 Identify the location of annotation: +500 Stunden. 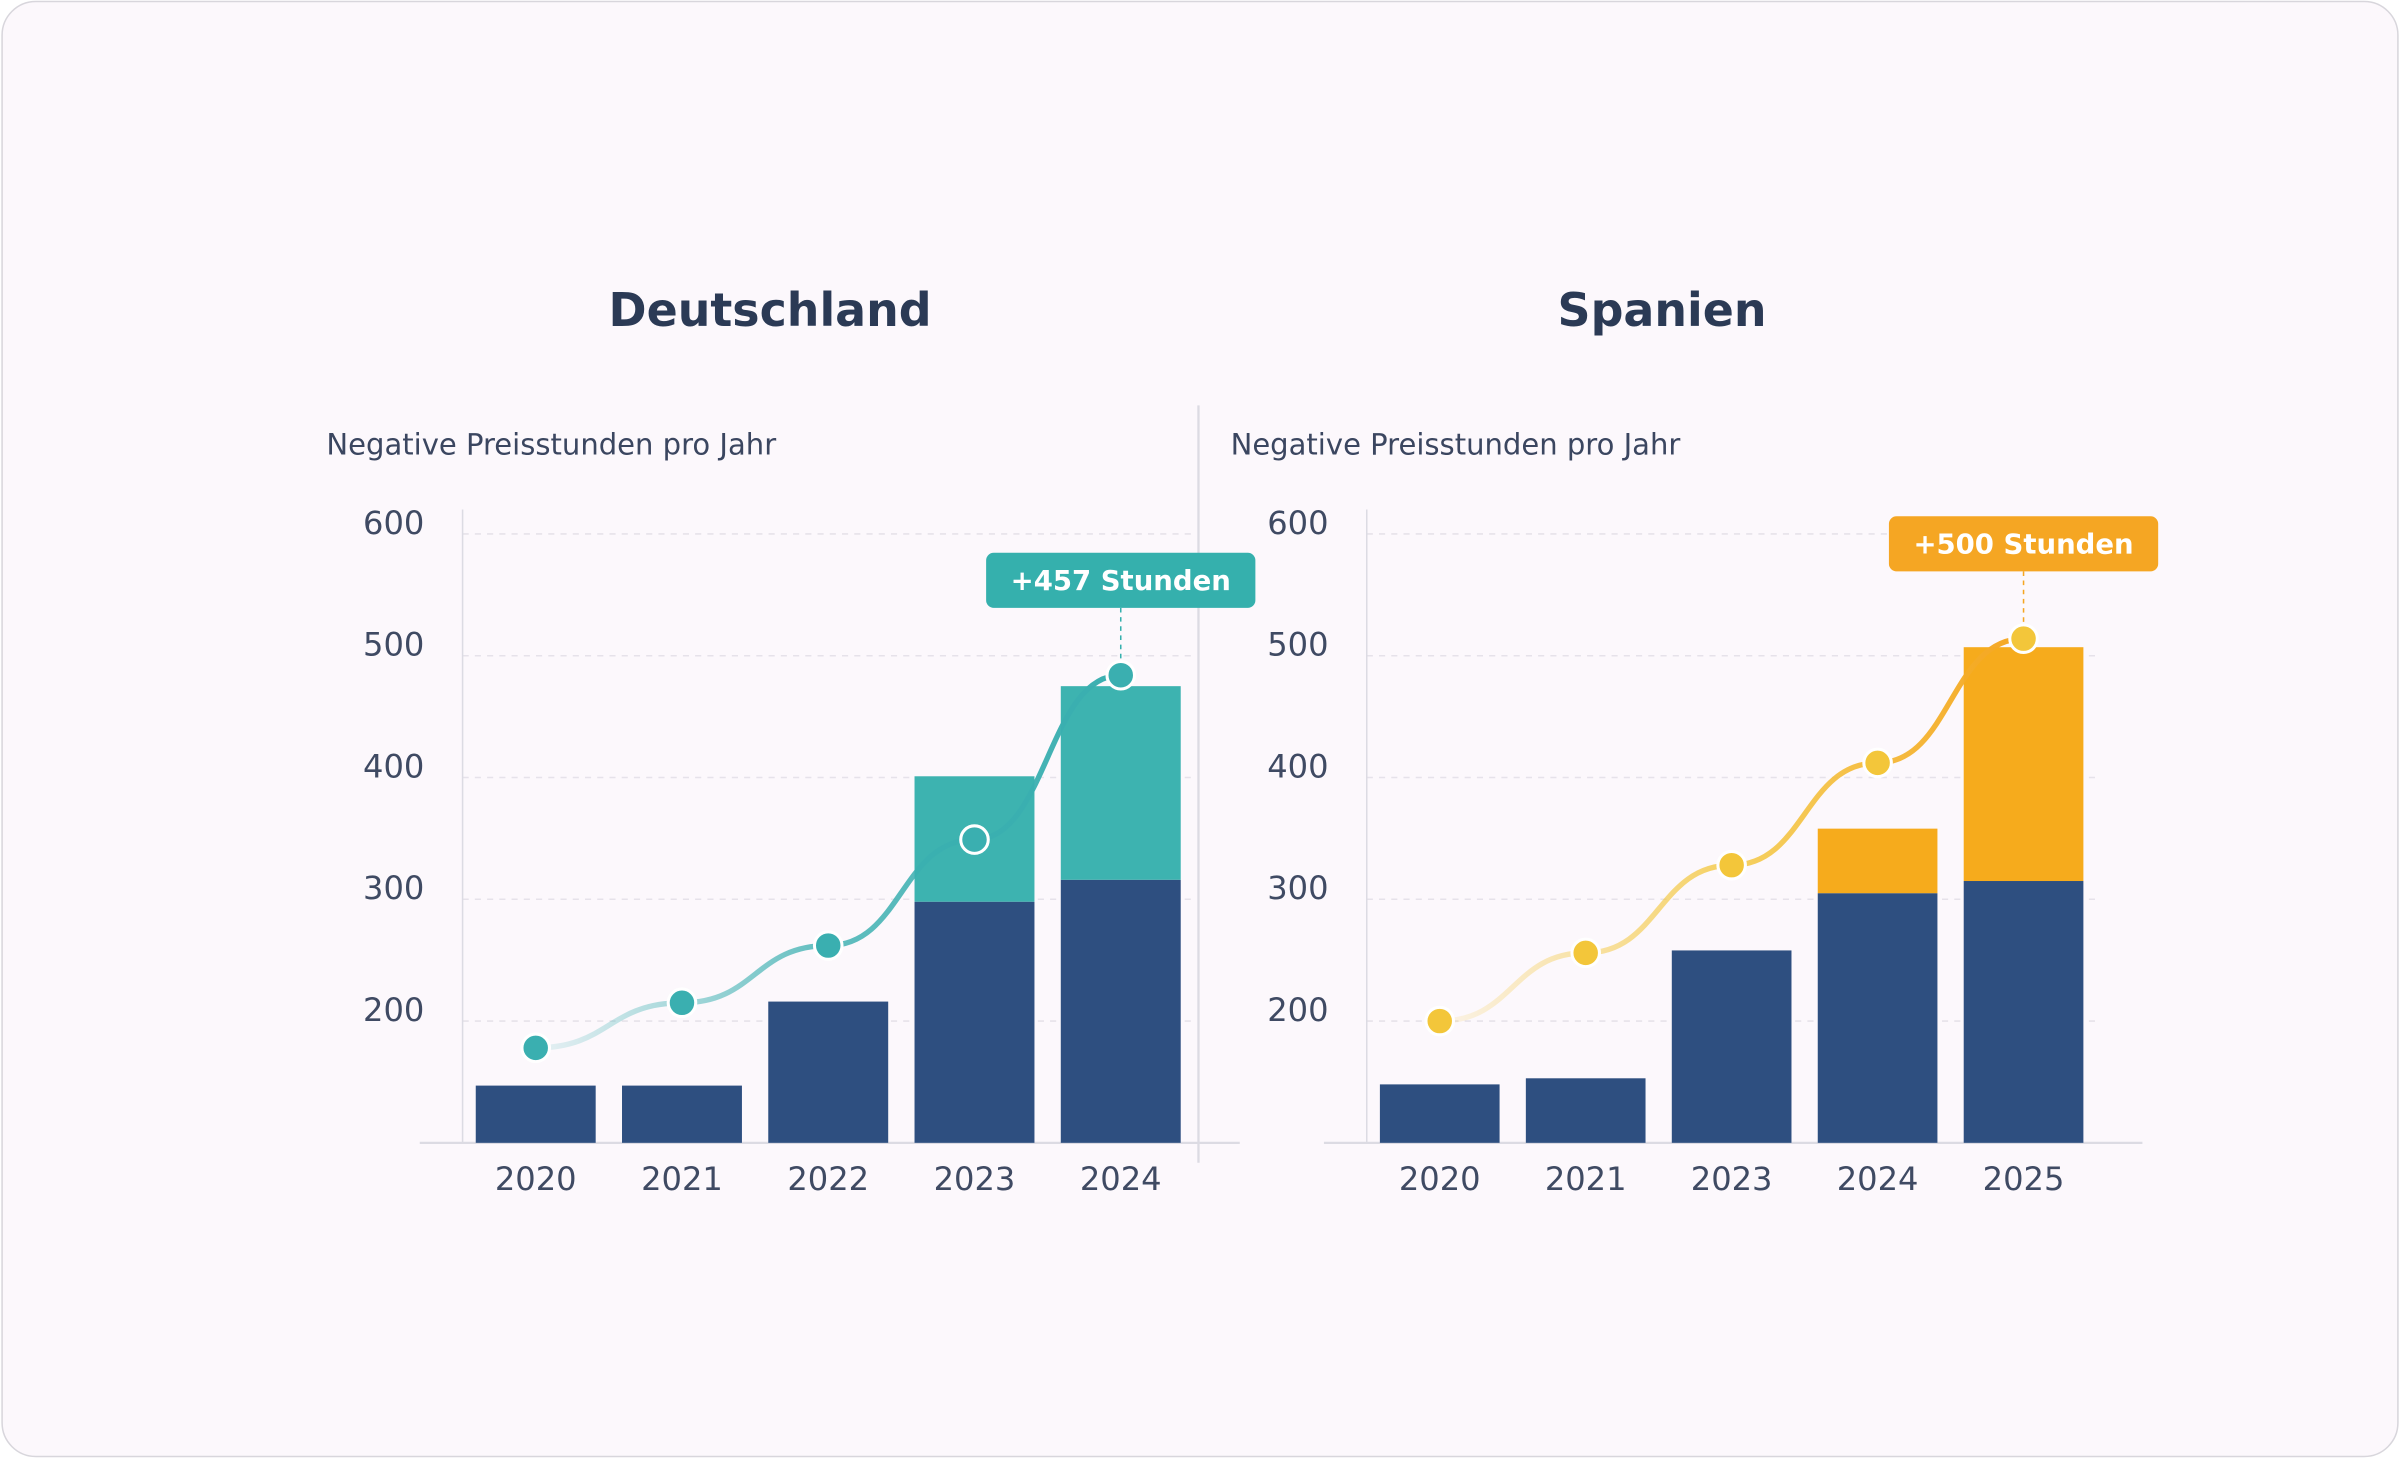
(2023, 544).